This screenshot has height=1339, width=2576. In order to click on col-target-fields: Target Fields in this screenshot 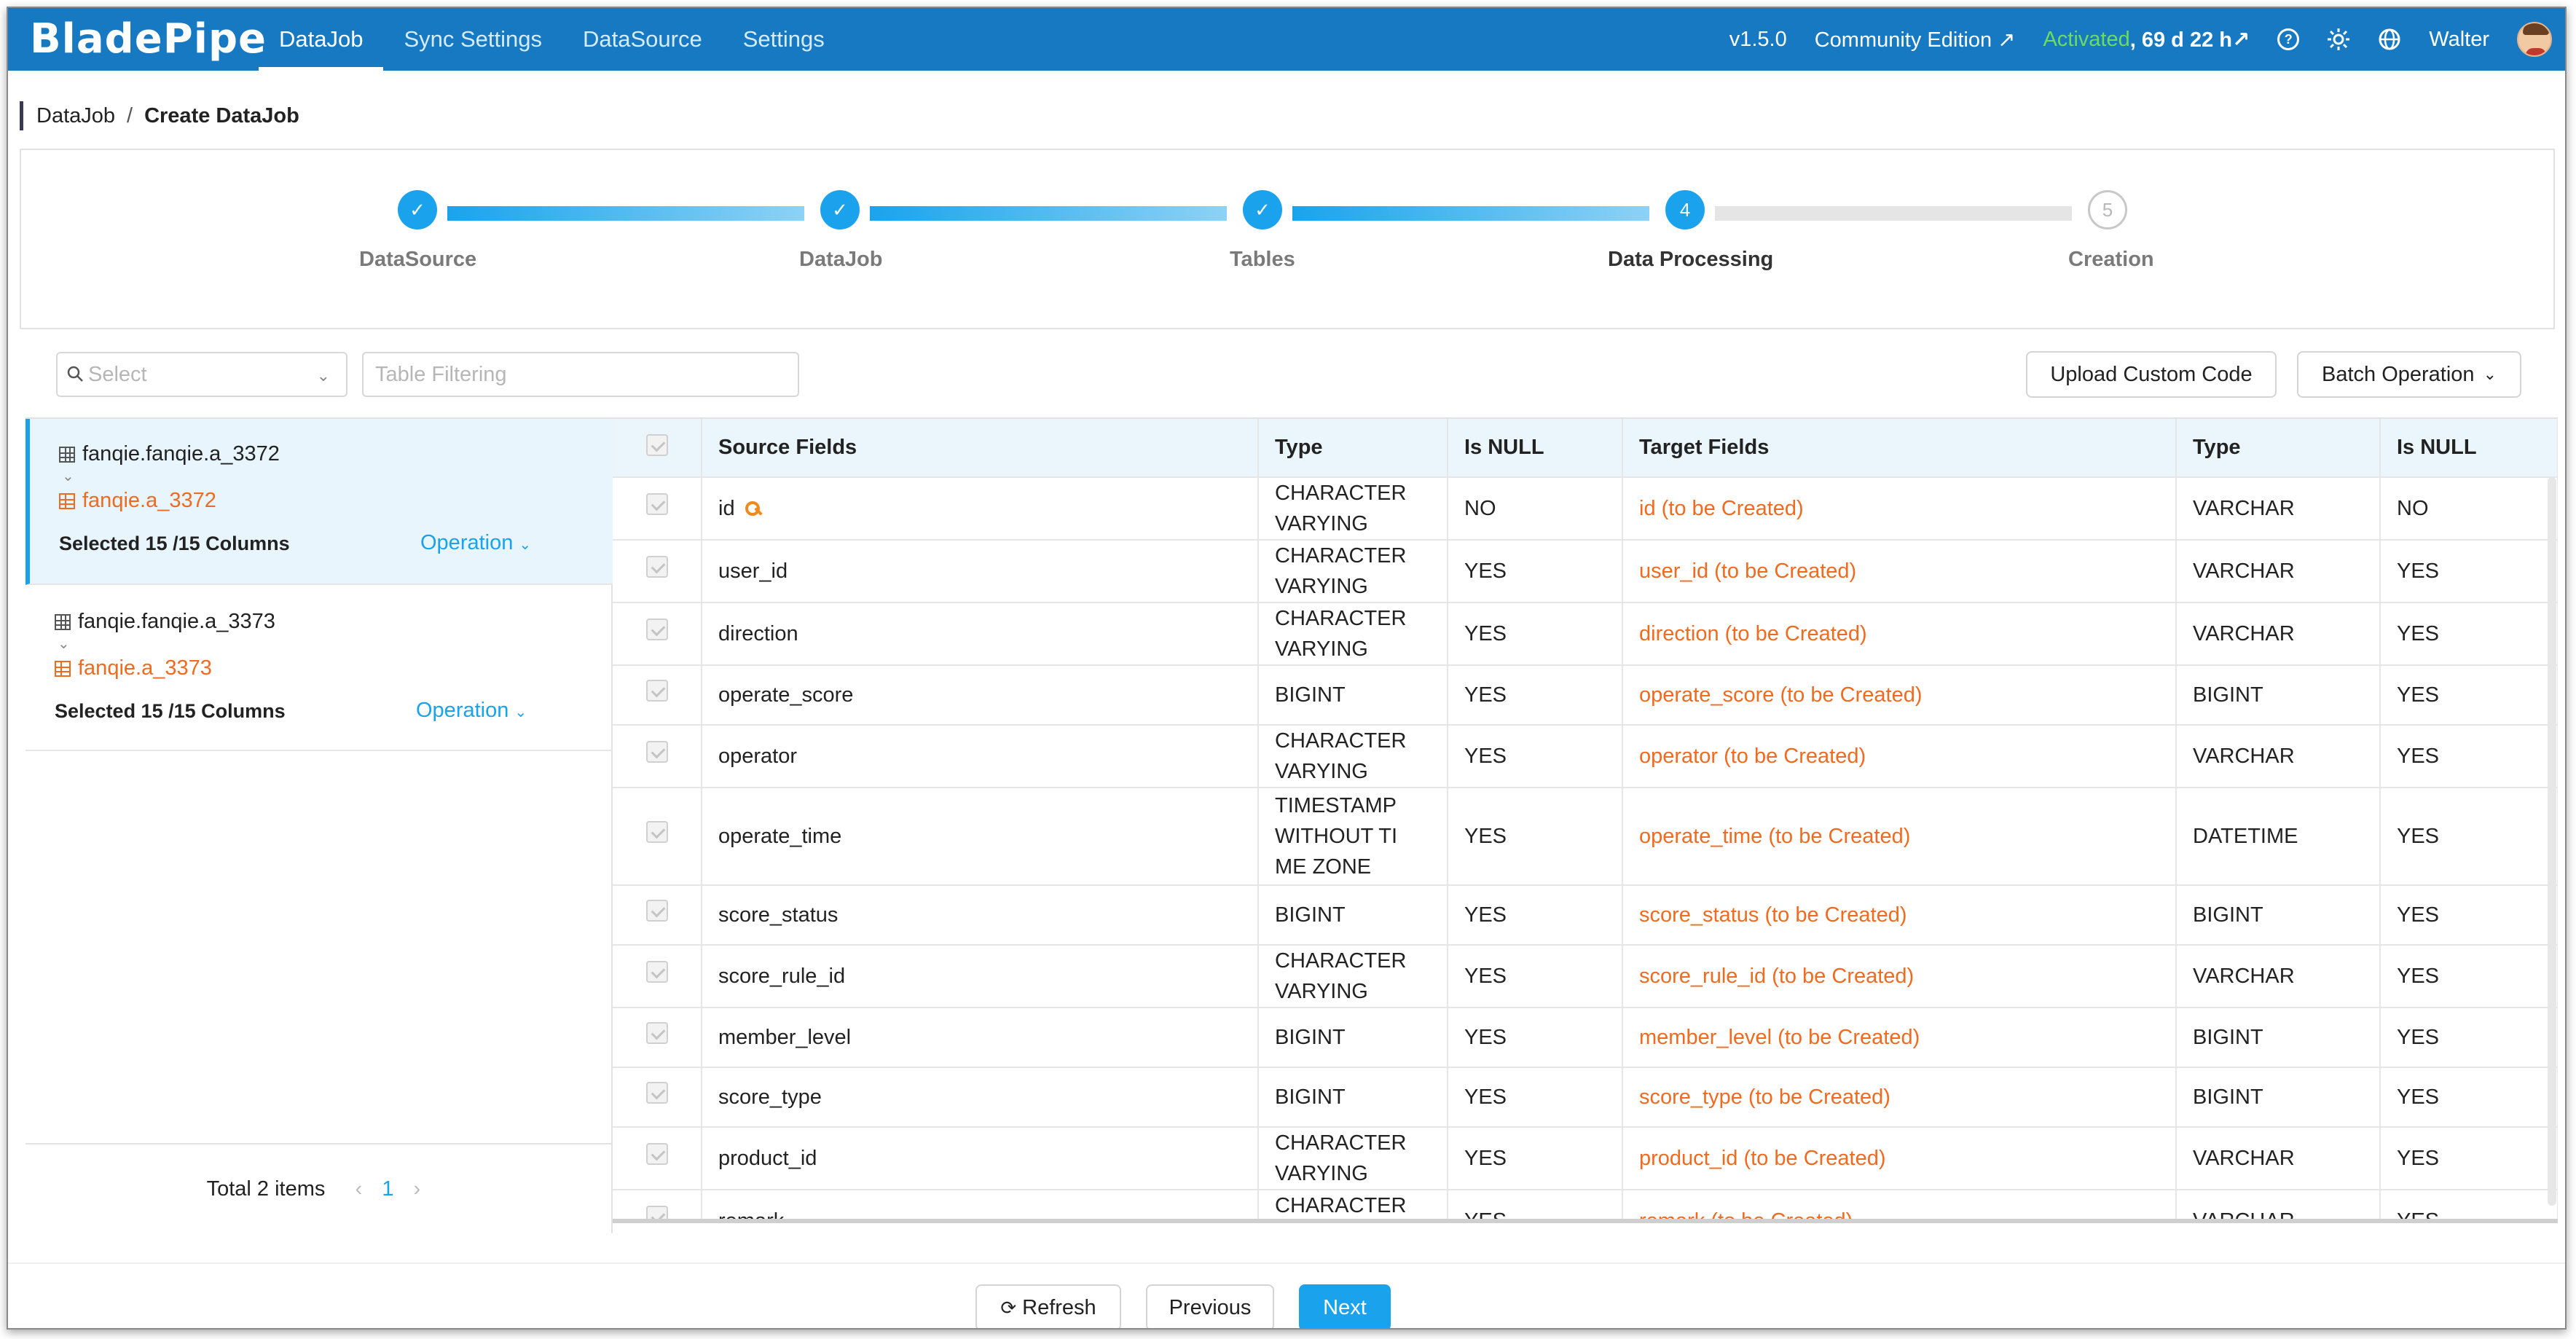, I will do `click(1900, 448)`.